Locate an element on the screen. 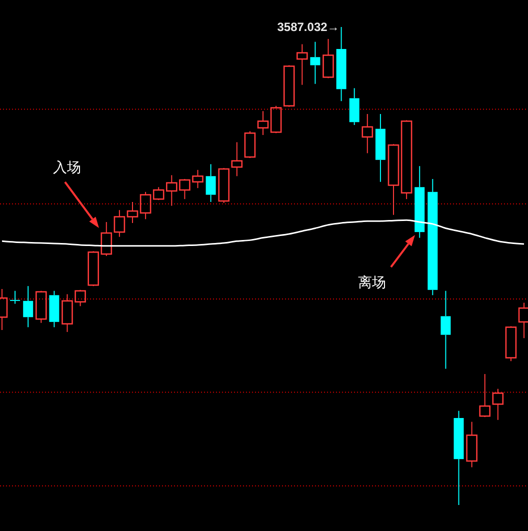 The image size is (528, 531). annotation: 离场 is located at coordinates (372, 283).